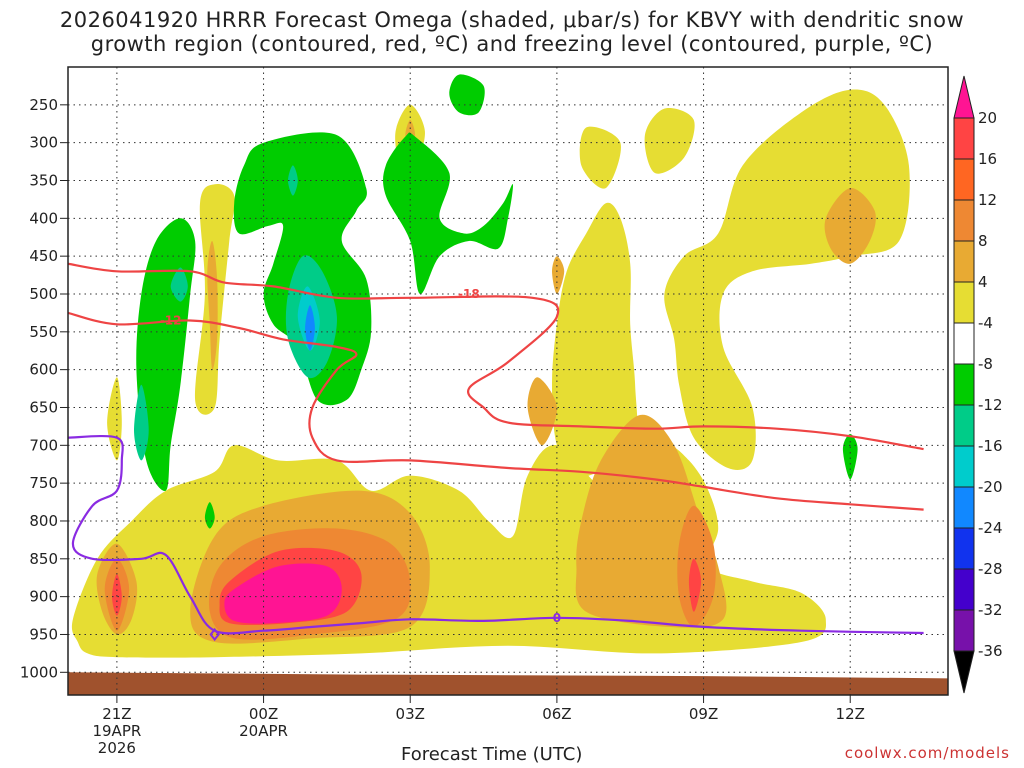 Image resolution: width=1024 pixels, height=768 pixels. What do you see at coordinates (43, 180) in the screenshot?
I see `y-tick-label: 350` at bounding box center [43, 180].